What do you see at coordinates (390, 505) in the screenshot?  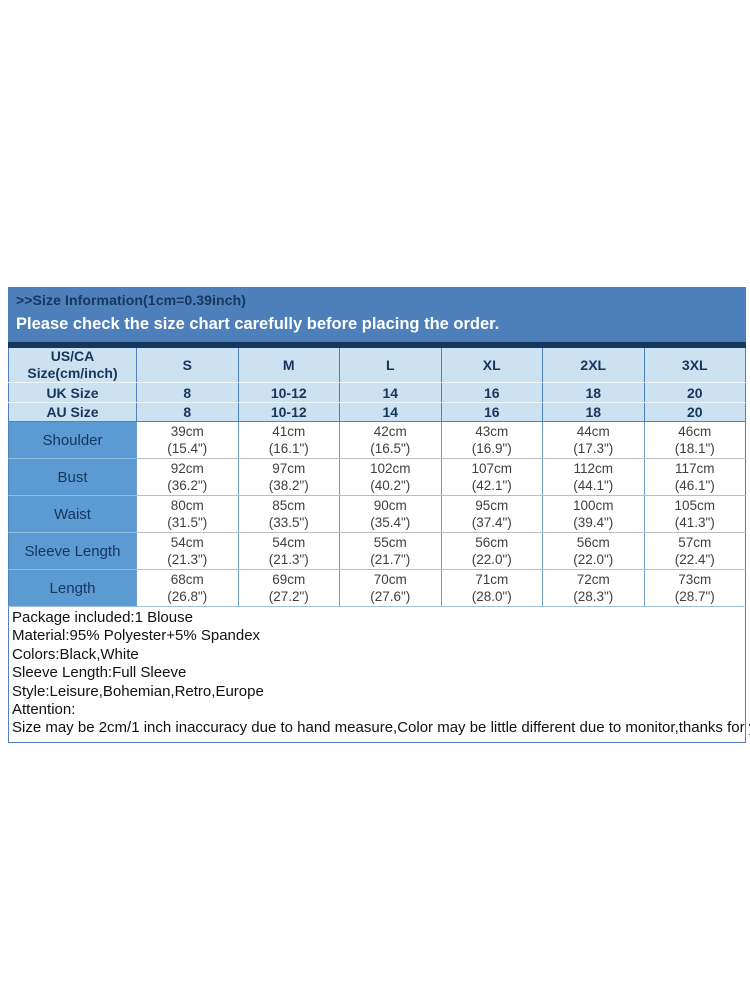 I see `cm-value: 90cm` at bounding box center [390, 505].